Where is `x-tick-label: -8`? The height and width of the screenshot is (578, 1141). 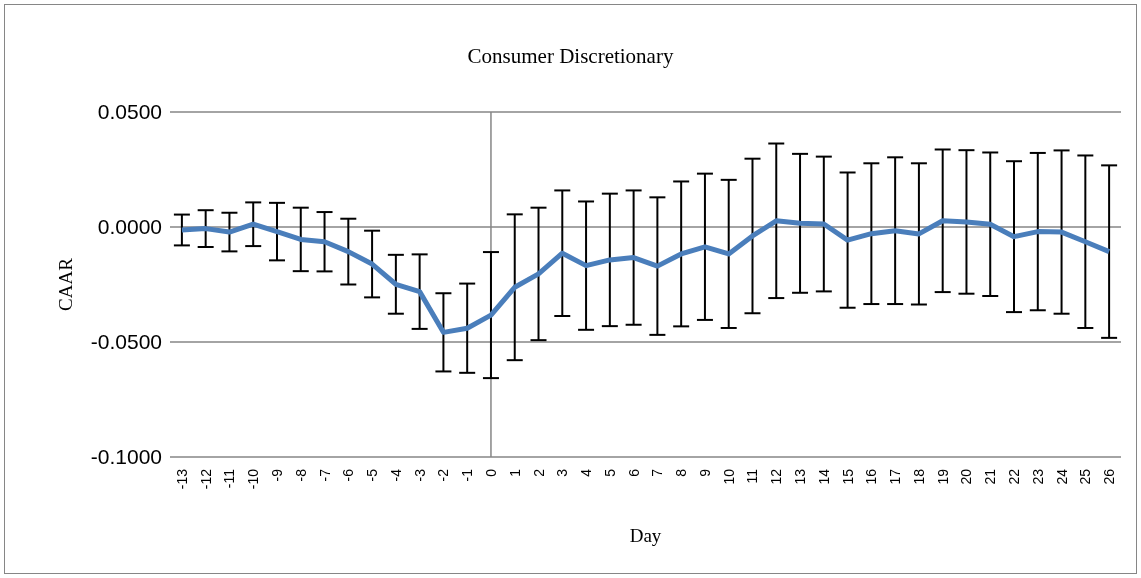
x-tick-label: -8 is located at coordinates (300, 475).